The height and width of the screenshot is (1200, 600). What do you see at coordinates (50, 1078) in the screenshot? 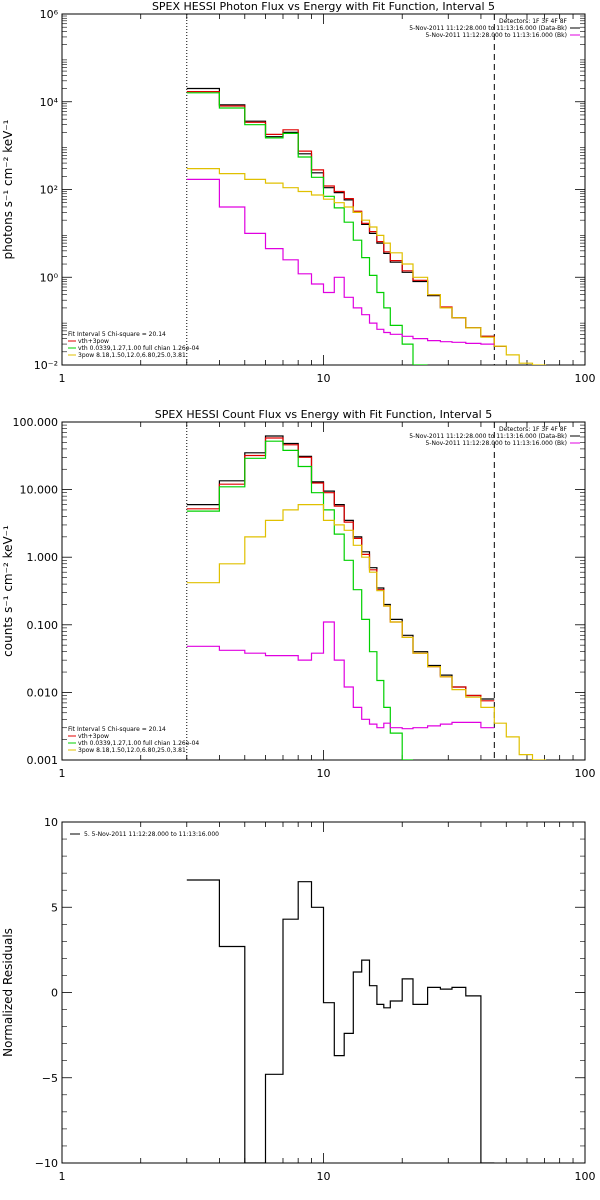
I see `y-tick-label: −5` at bounding box center [50, 1078].